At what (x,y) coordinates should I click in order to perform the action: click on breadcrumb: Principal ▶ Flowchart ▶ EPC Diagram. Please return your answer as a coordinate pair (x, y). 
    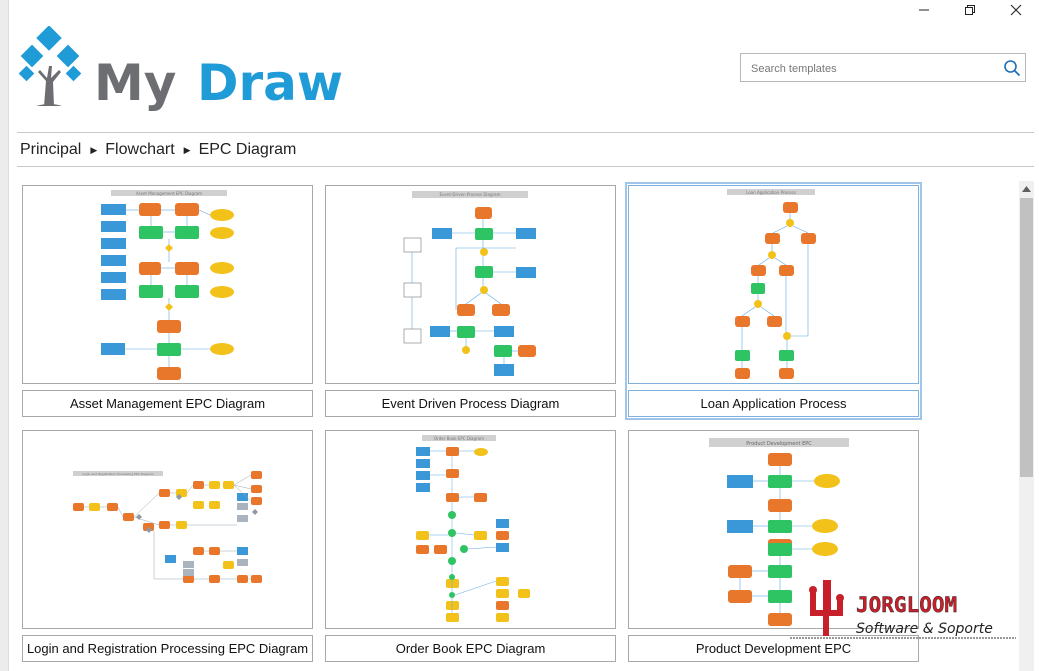
    Looking at the image, I should click on (158, 150).